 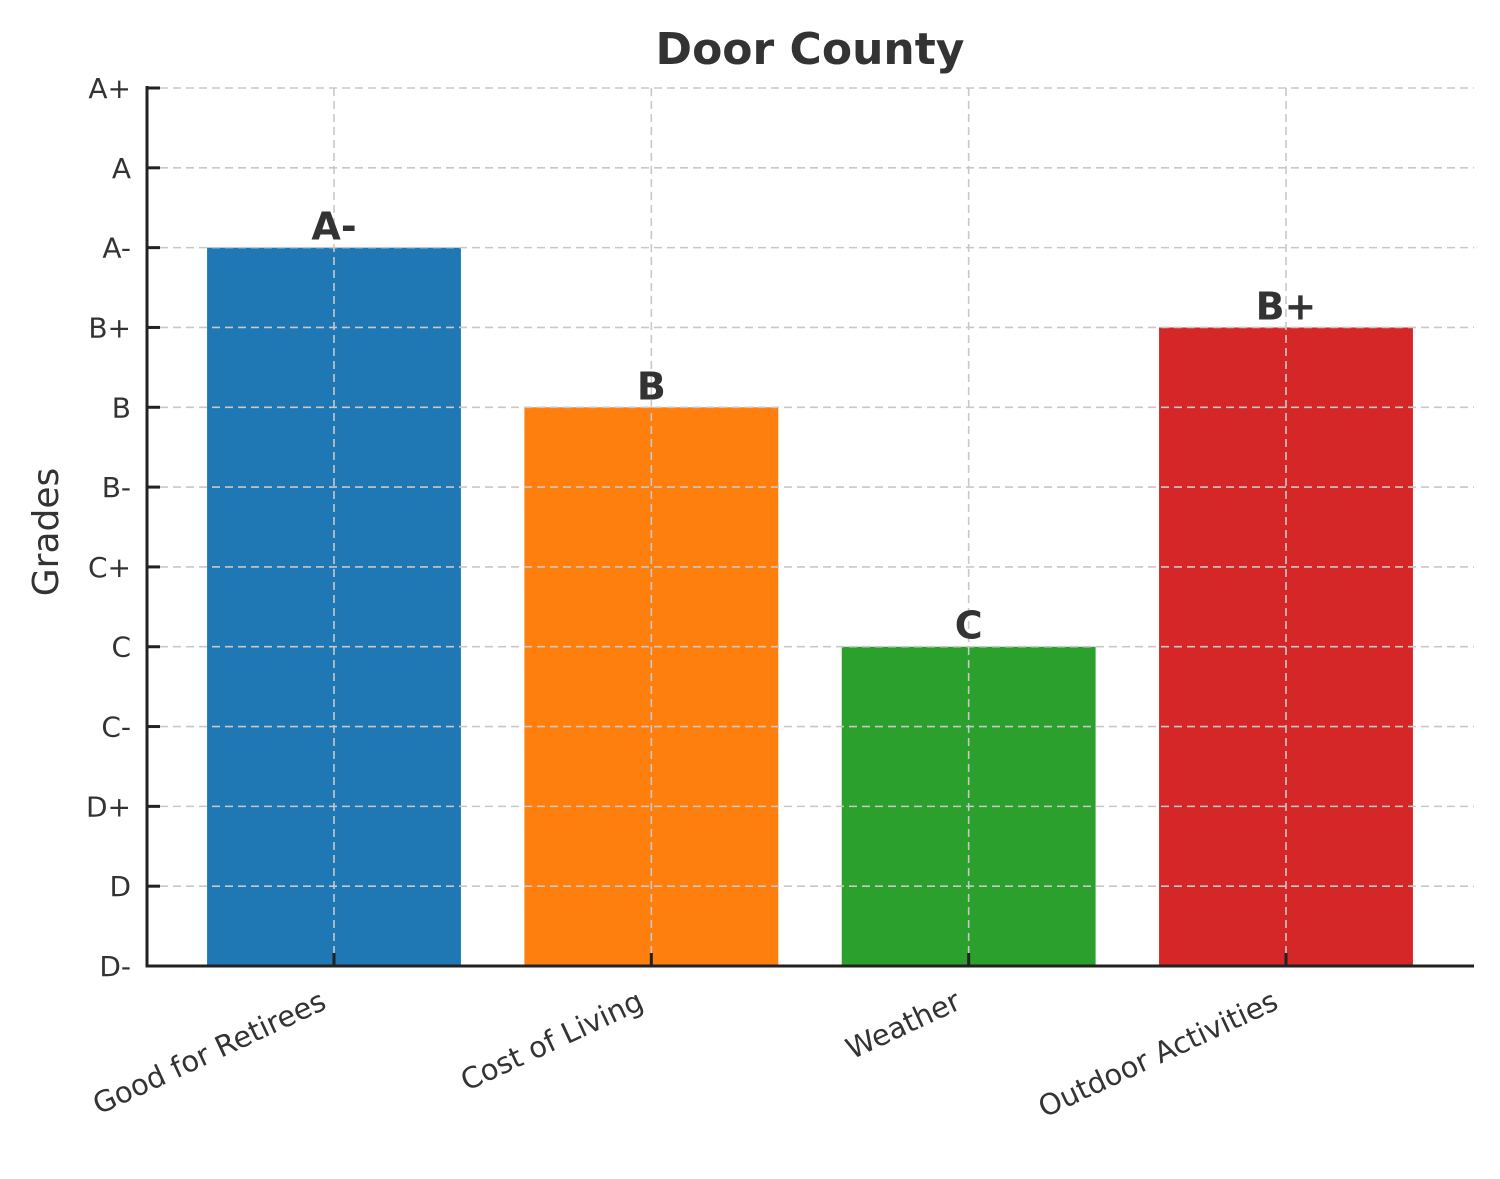 I want to click on bar-value-label: B+, so click(x=1286, y=306).